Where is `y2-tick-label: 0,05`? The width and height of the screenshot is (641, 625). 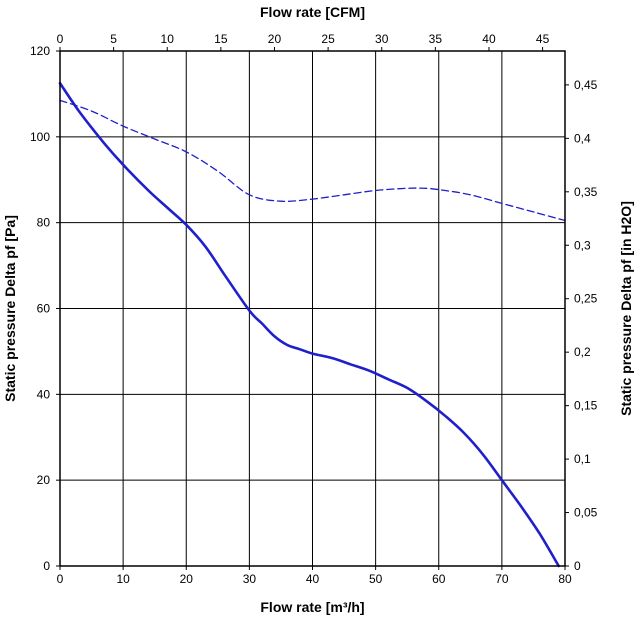 y2-tick-label: 0,05 is located at coordinates (586, 513).